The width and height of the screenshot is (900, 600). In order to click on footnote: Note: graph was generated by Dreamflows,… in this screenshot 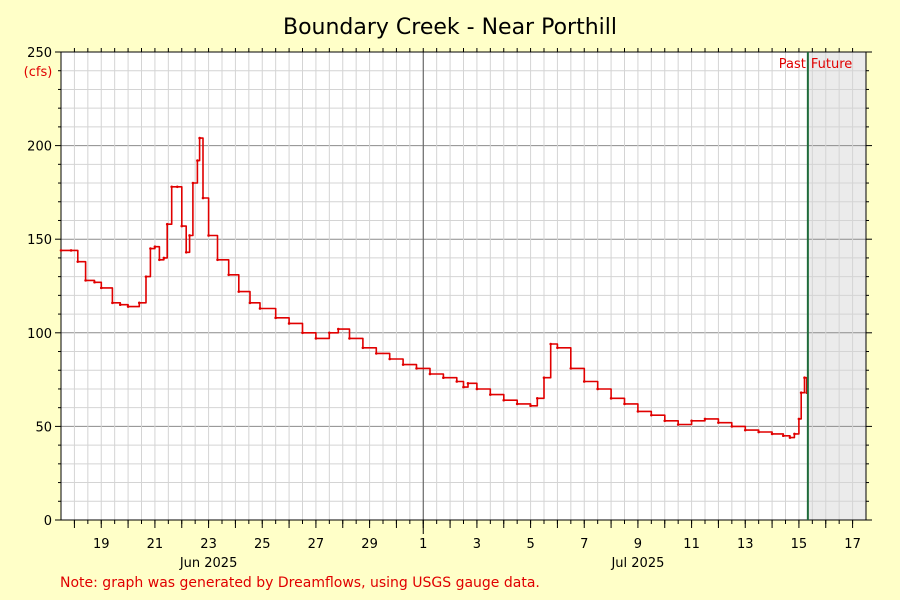, I will do `click(300, 583)`.